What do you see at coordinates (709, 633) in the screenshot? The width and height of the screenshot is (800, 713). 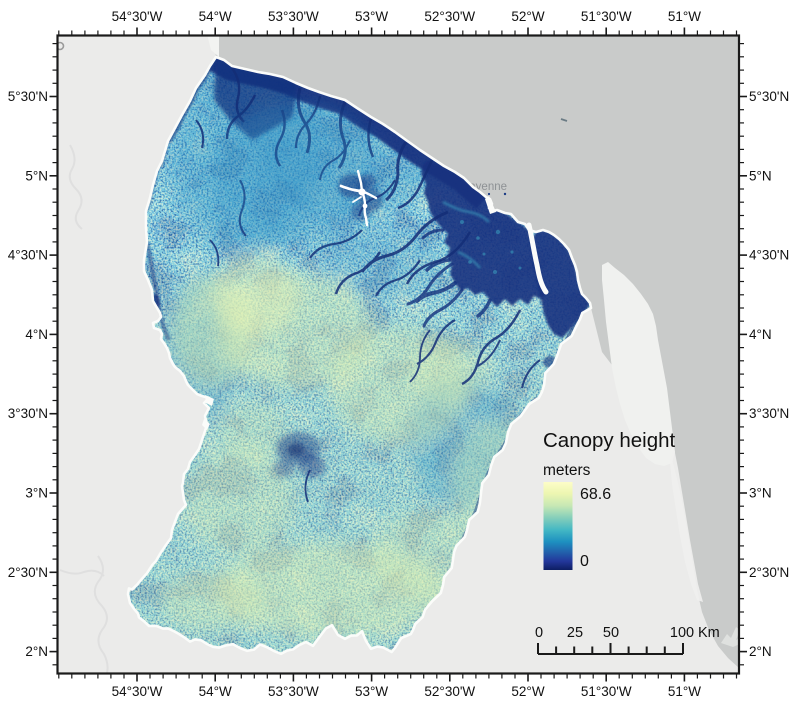 I see `svg-text: Km` at bounding box center [709, 633].